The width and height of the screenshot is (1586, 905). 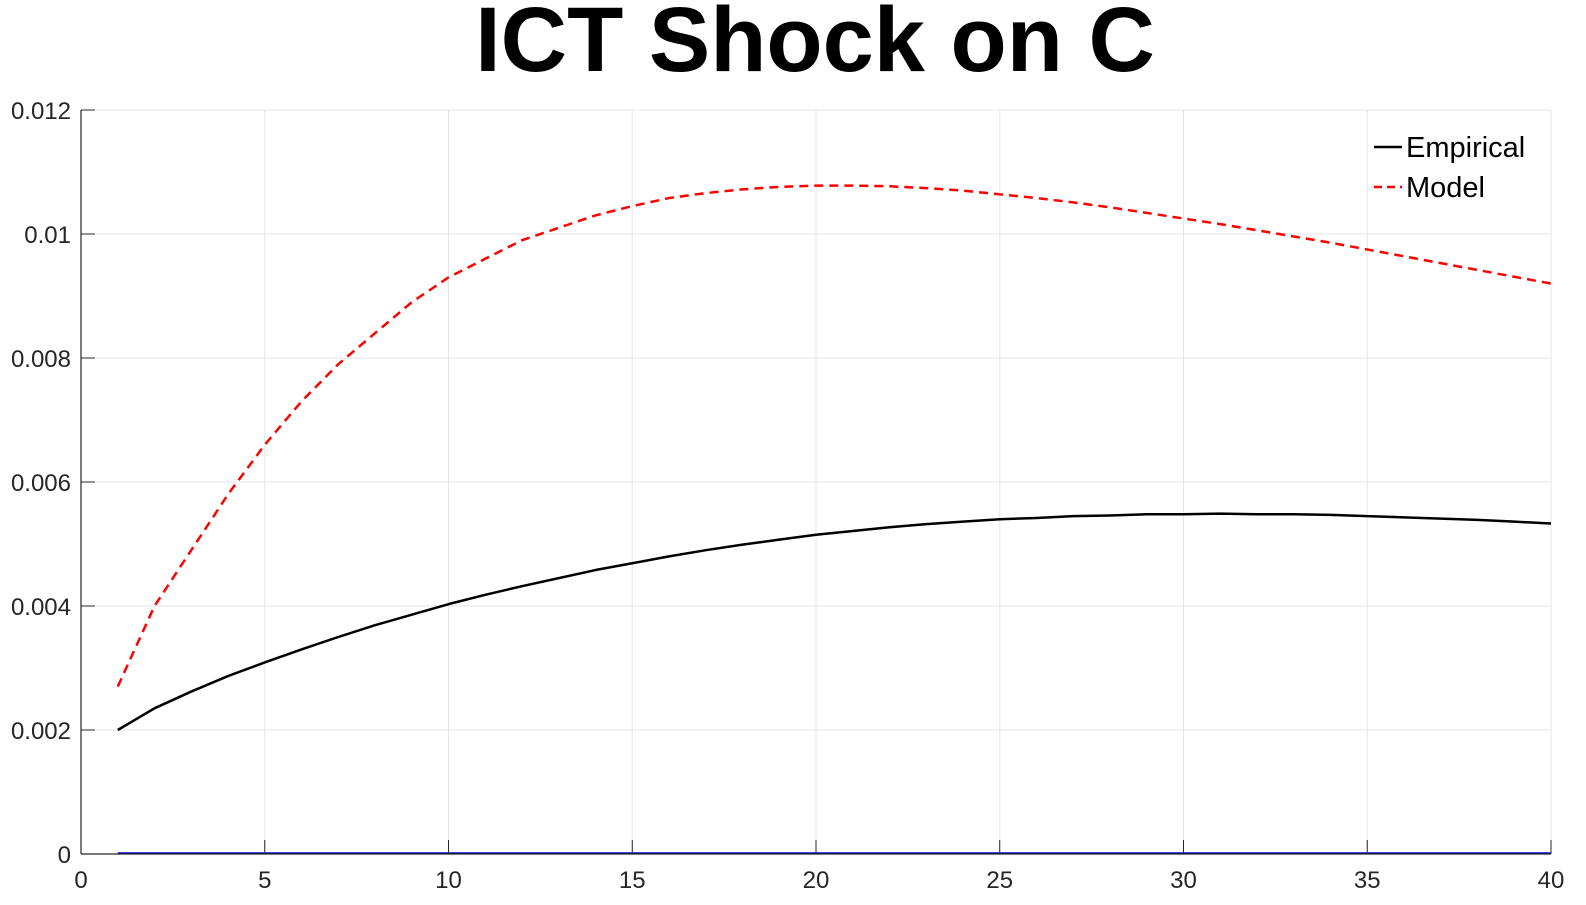 I want to click on x-tick-label: 0, so click(x=80, y=880).